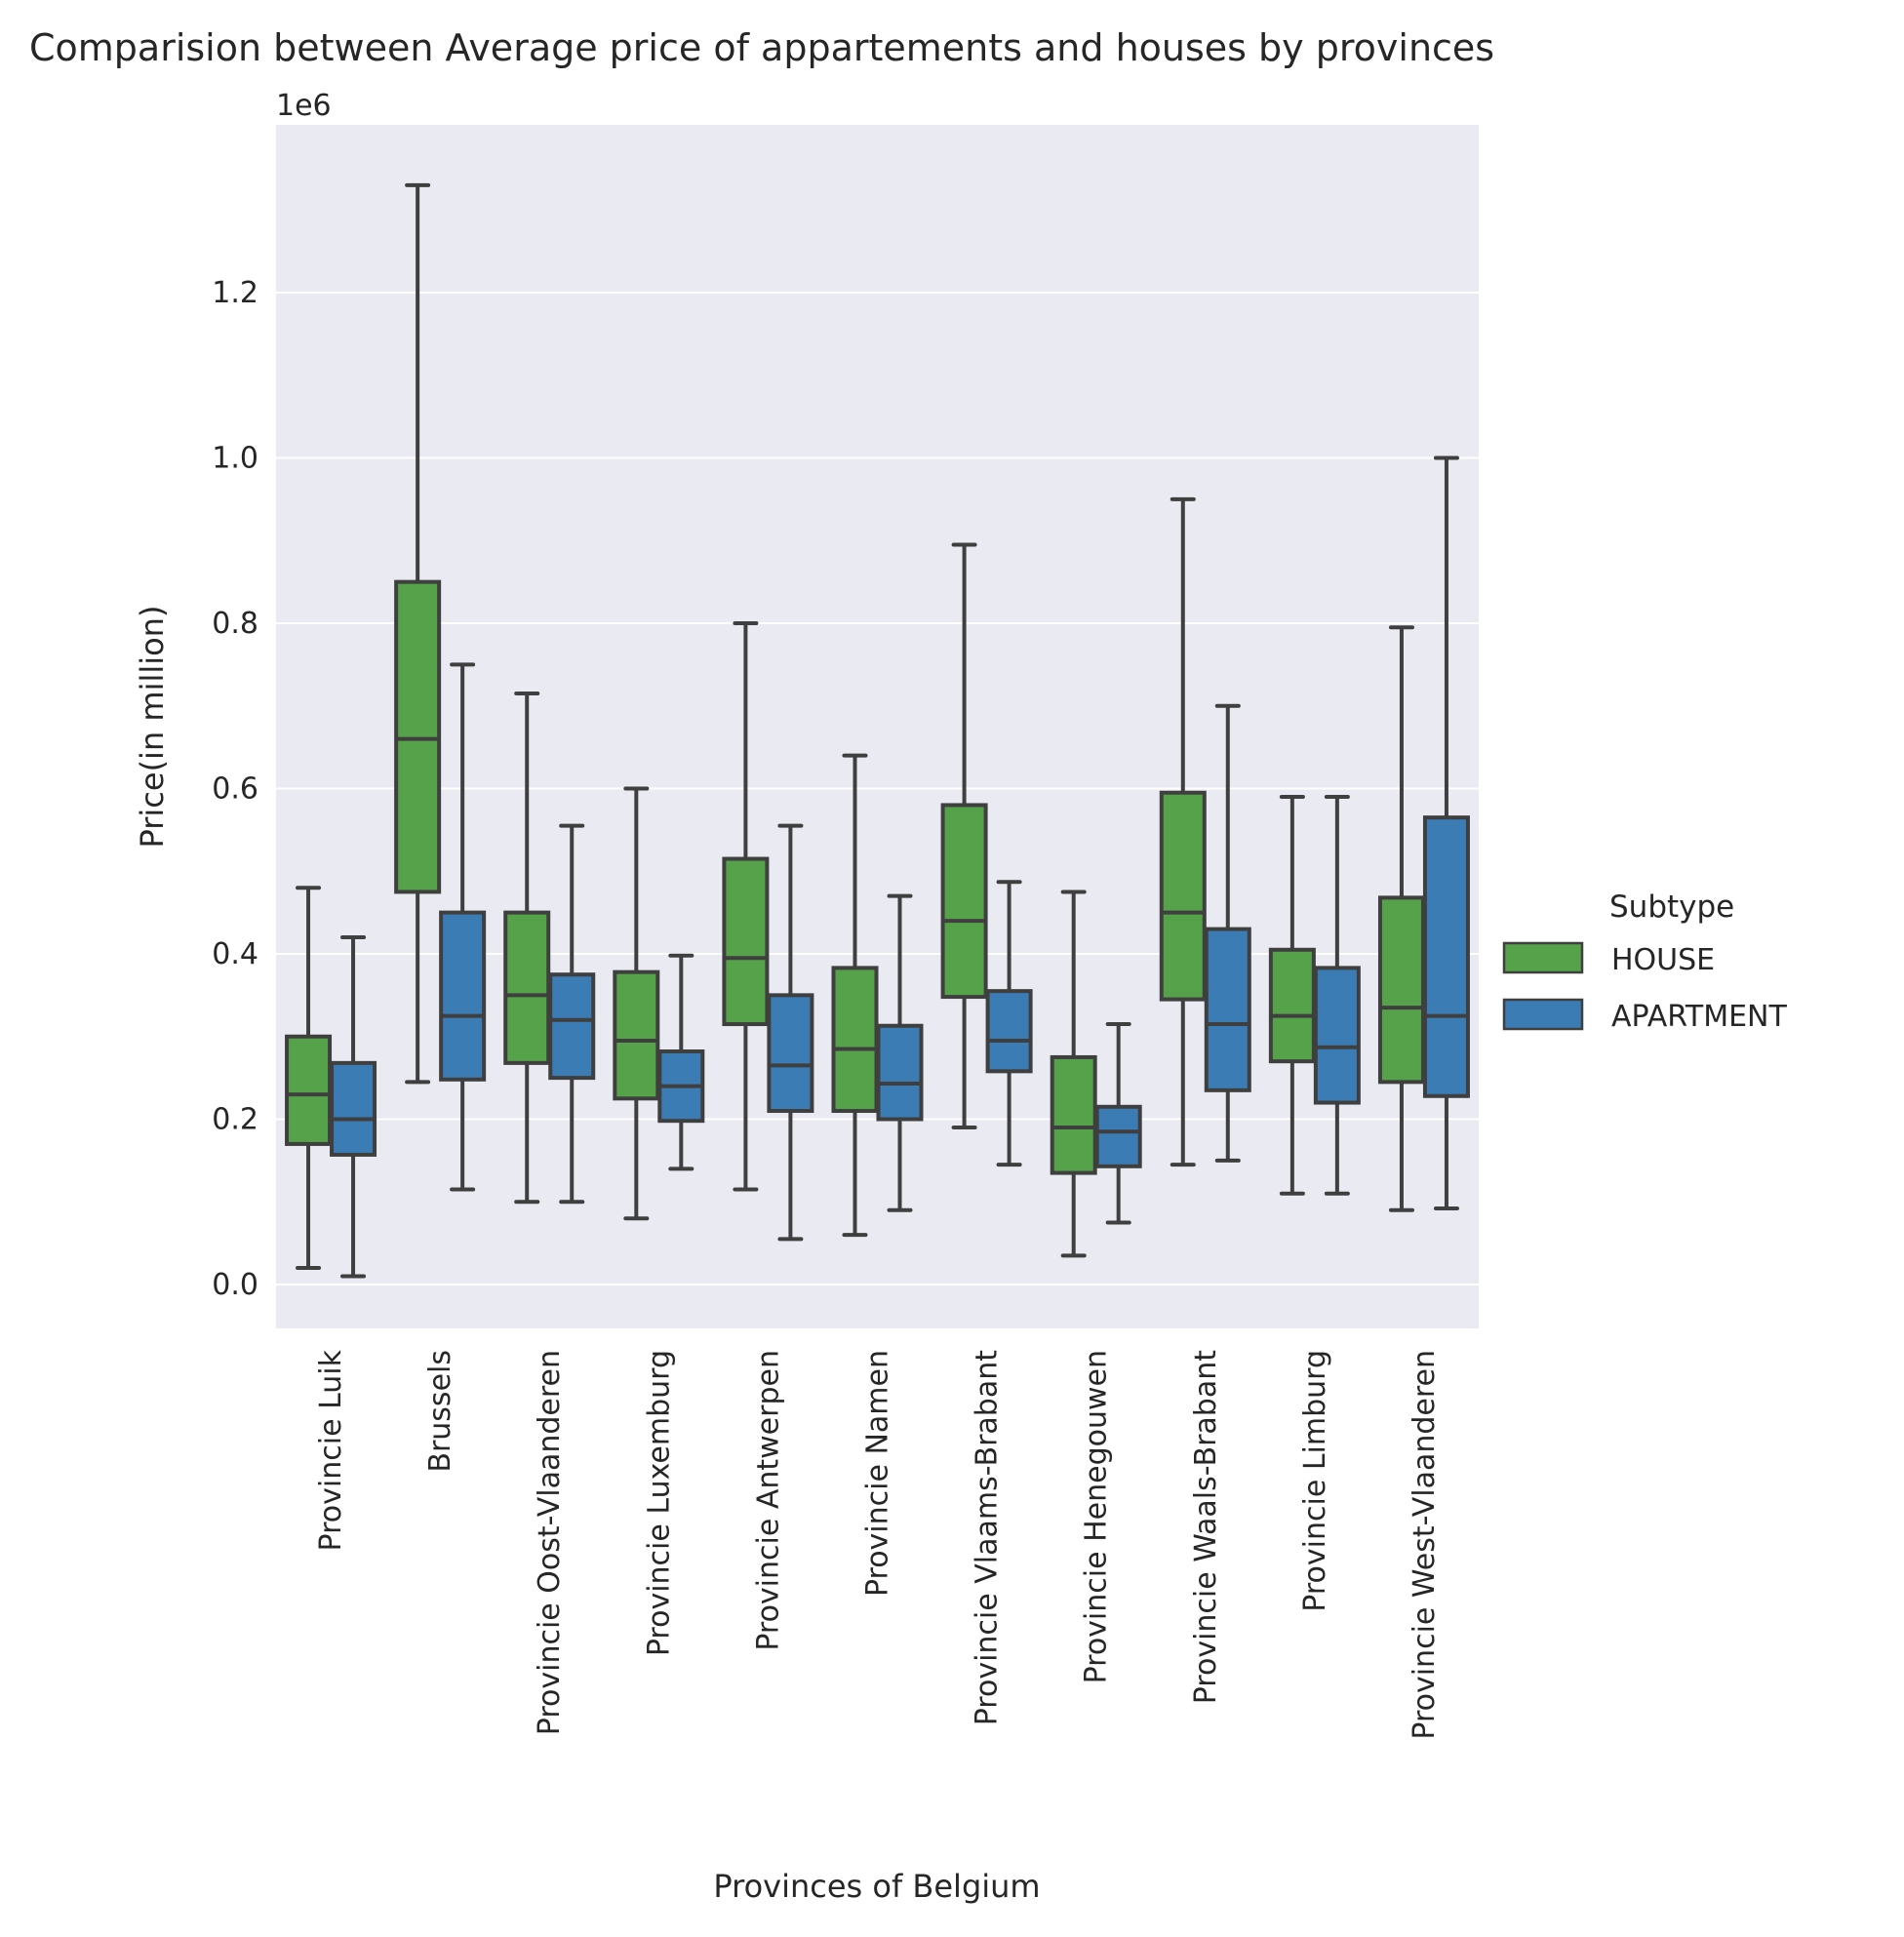 Image resolution: width=1904 pixels, height=1937 pixels. I want to click on x-tick-label: Provincie Antwerpen, so click(768, 1500).